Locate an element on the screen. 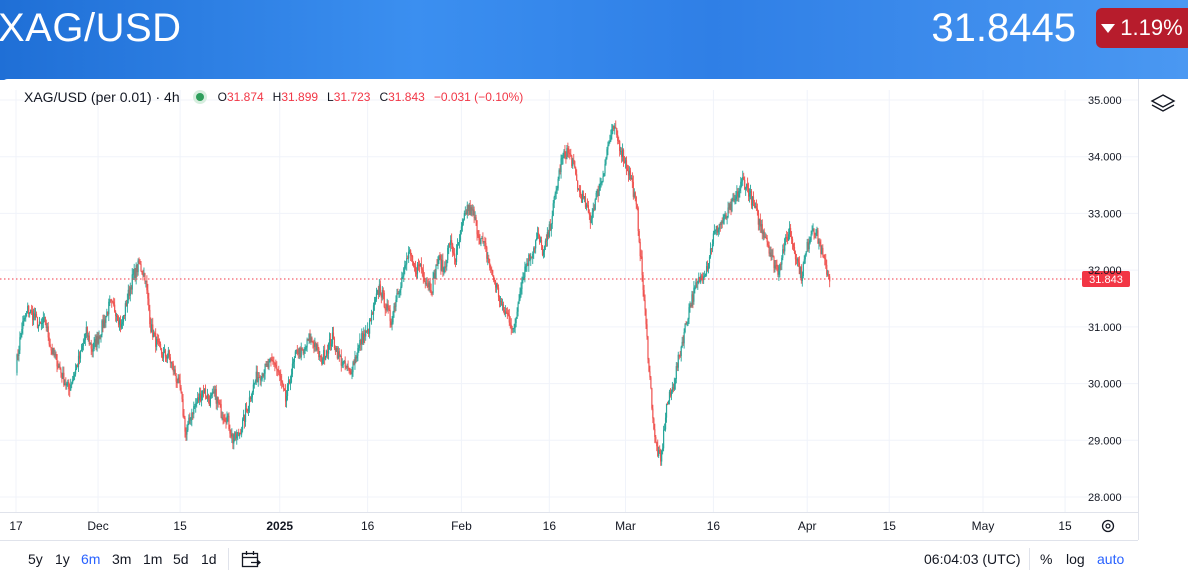 The image size is (1188, 576). gear-icon is located at coordinates (1108, 526).